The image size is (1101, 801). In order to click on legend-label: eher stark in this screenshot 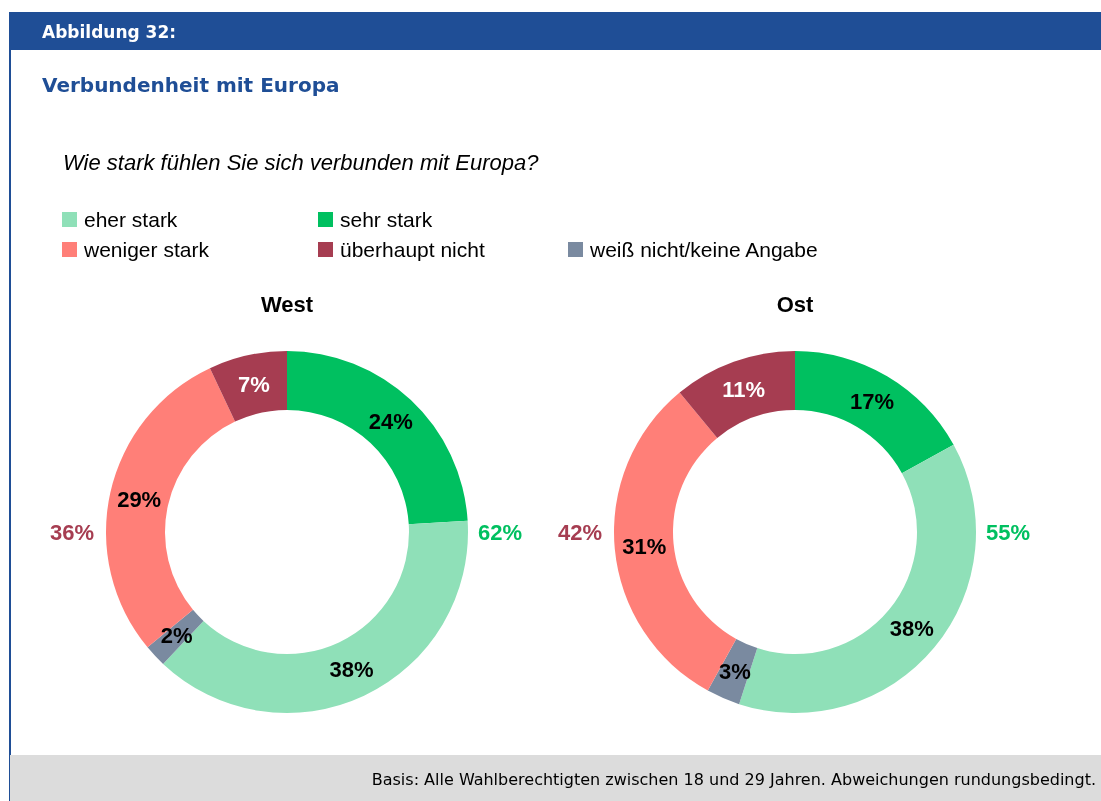, I will do `click(131, 220)`.